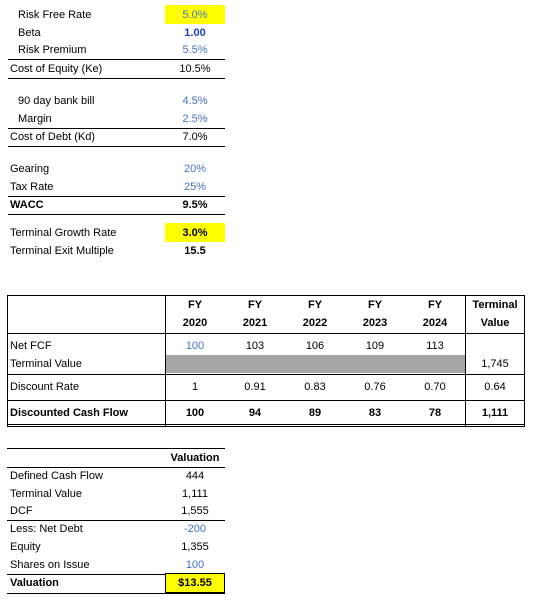 The image size is (534, 601). I want to click on input-value: 4.5%, so click(195, 101).